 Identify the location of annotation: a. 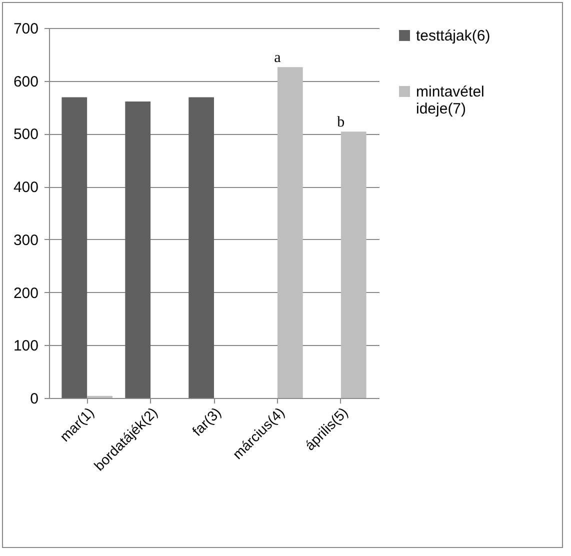
(278, 58).